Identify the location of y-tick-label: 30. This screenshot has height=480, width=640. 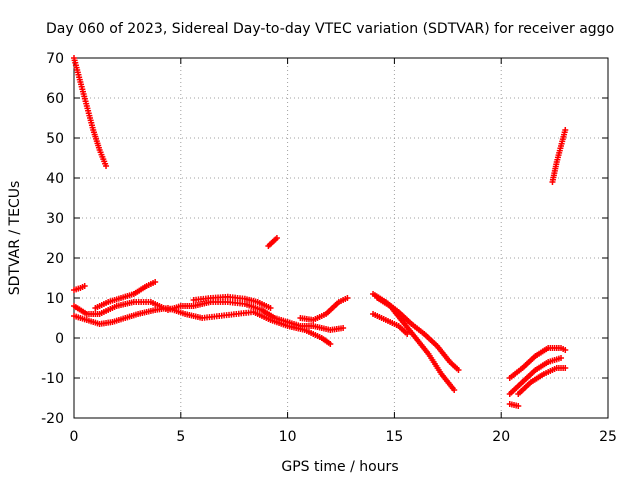
(55, 219).